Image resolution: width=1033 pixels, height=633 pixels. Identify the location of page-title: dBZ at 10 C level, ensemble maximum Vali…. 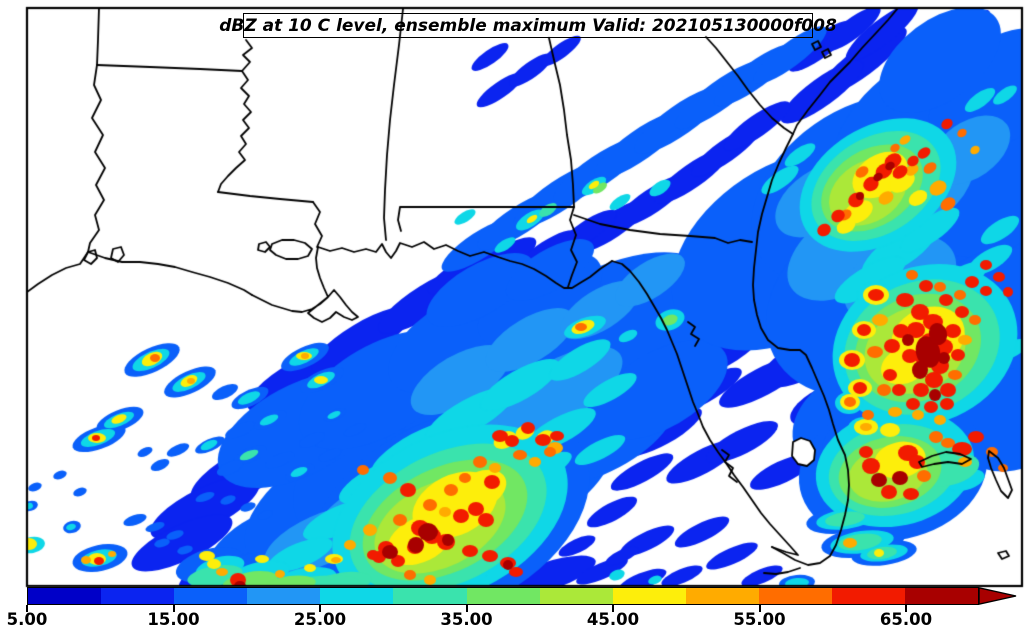
(528, 25).